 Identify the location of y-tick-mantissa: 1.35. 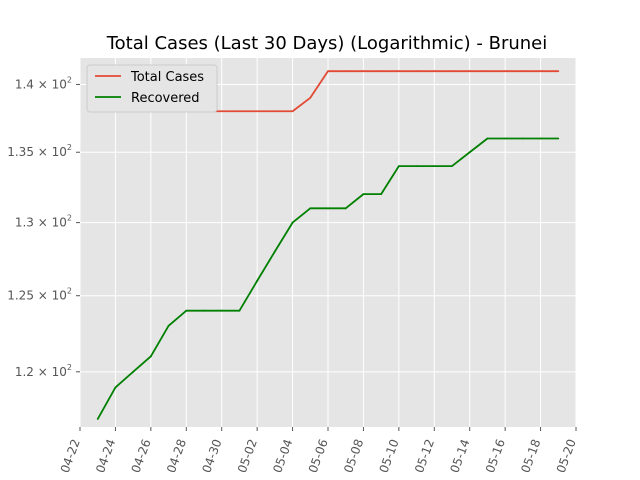
(20, 152).